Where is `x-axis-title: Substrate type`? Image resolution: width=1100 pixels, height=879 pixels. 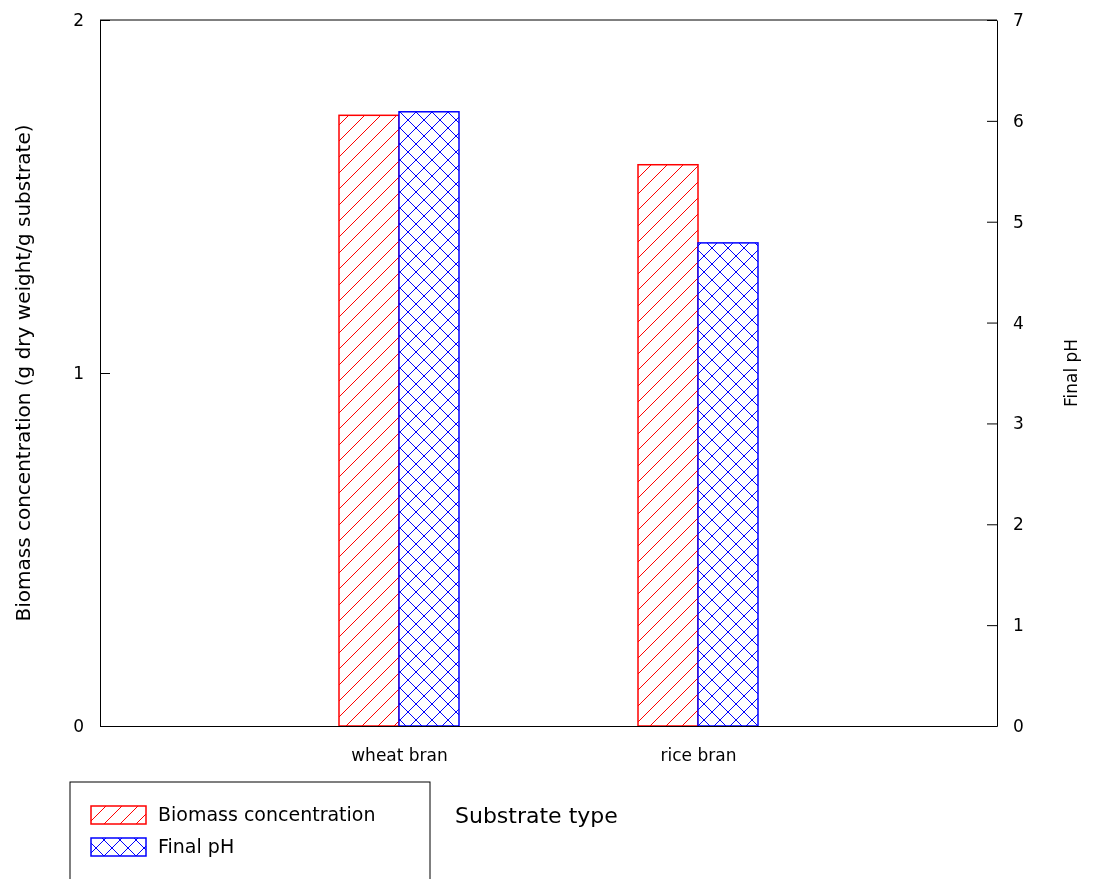
x-axis-title: Substrate type is located at coordinates (536, 815).